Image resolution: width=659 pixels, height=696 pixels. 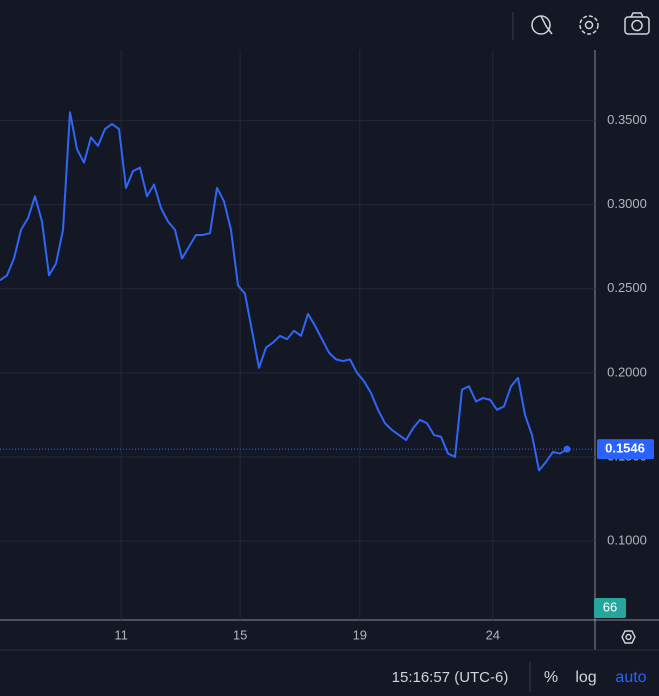 What do you see at coordinates (551, 677) in the screenshot?
I see `percent-button: %` at bounding box center [551, 677].